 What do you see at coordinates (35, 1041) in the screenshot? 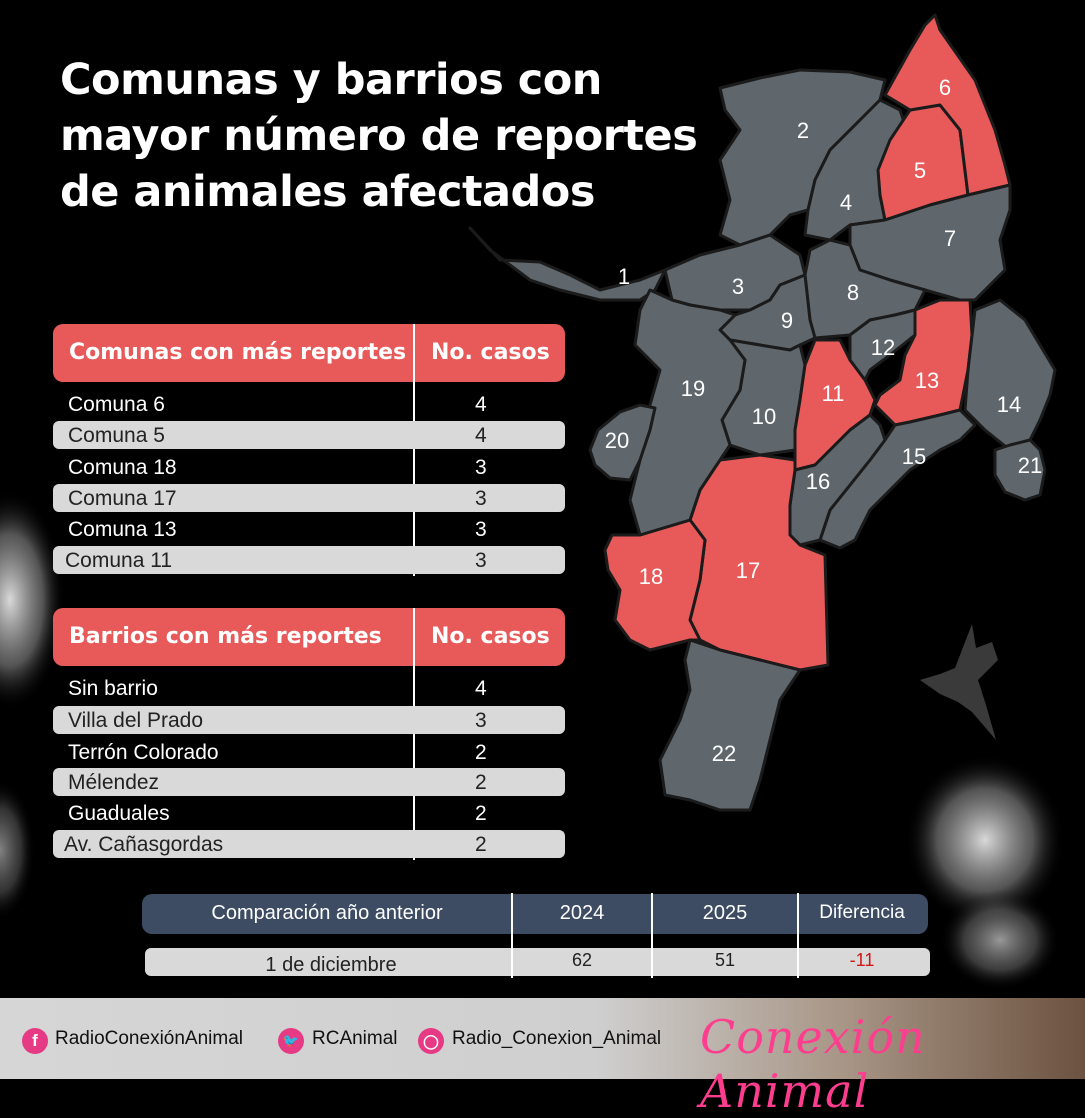
I see `facebook-icon: f` at bounding box center [35, 1041].